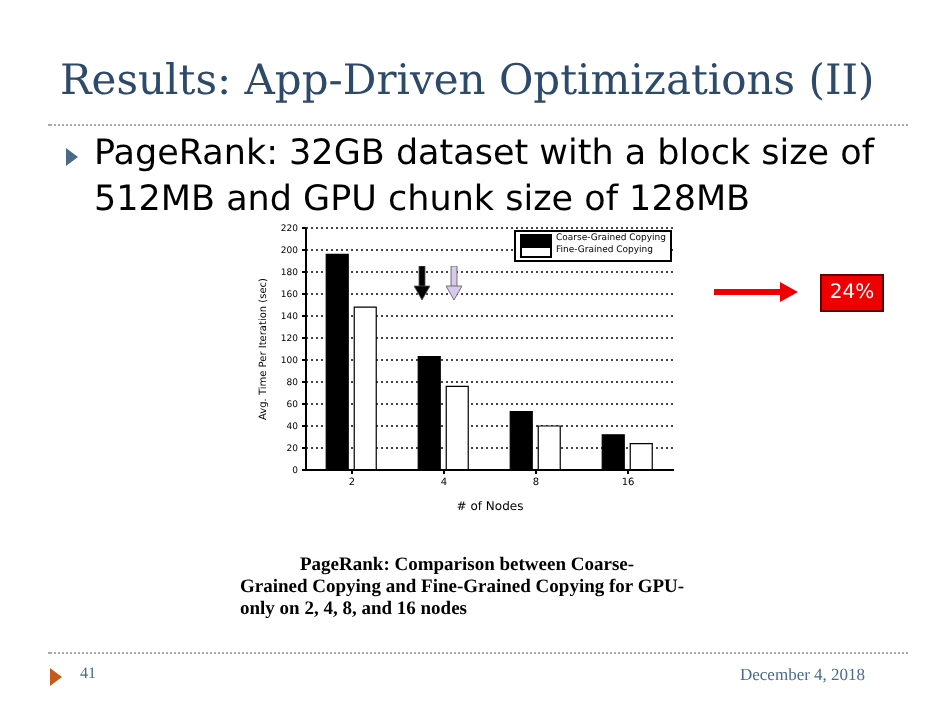  Describe the element at coordinates (463, 589) in the screenshot. I see `text: PageRank: Comparison between Coarse-Grained Copying and Fine-Grained Copying for GPU-only on 2, 4, 8, and 16 nodes` at that location.